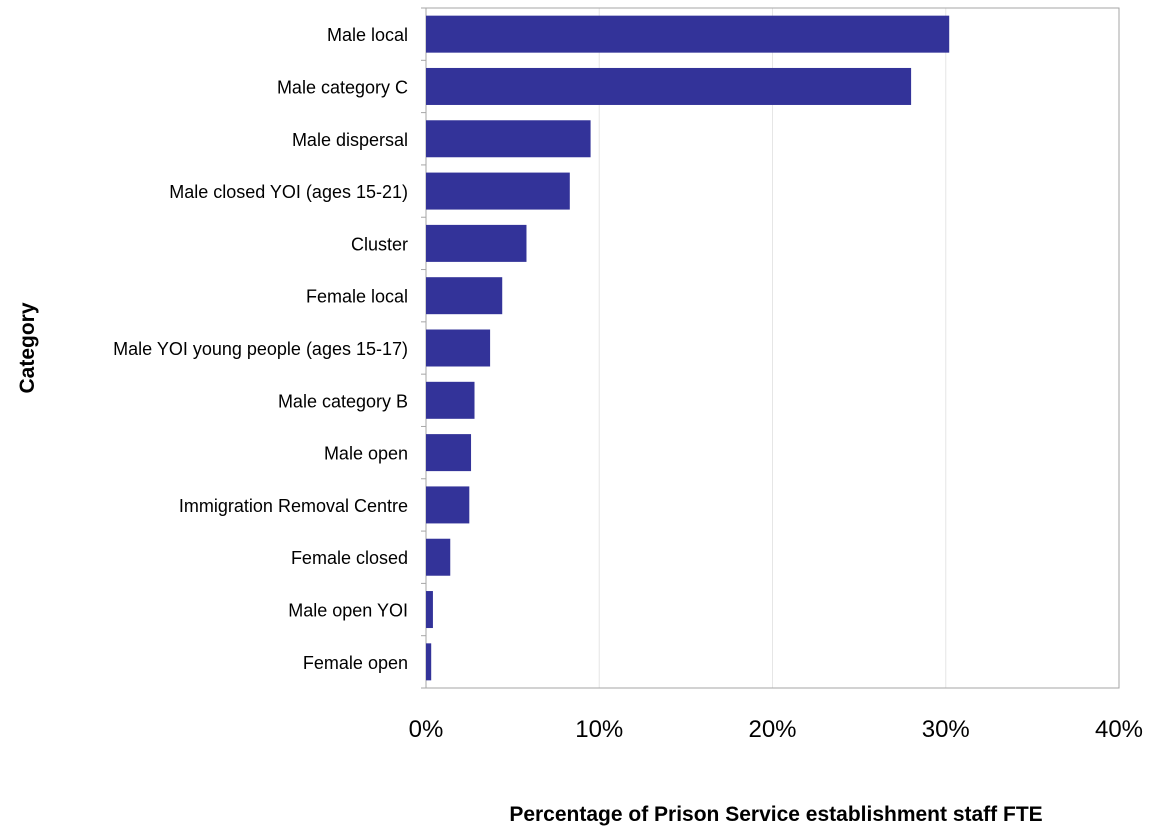 Image resolution: width=1153 pixels, height=831 pixels. What do you see at coordinates (423, 348) in the screenshot?
I see `y-axis-ticks` at bounding box center [423, 348].